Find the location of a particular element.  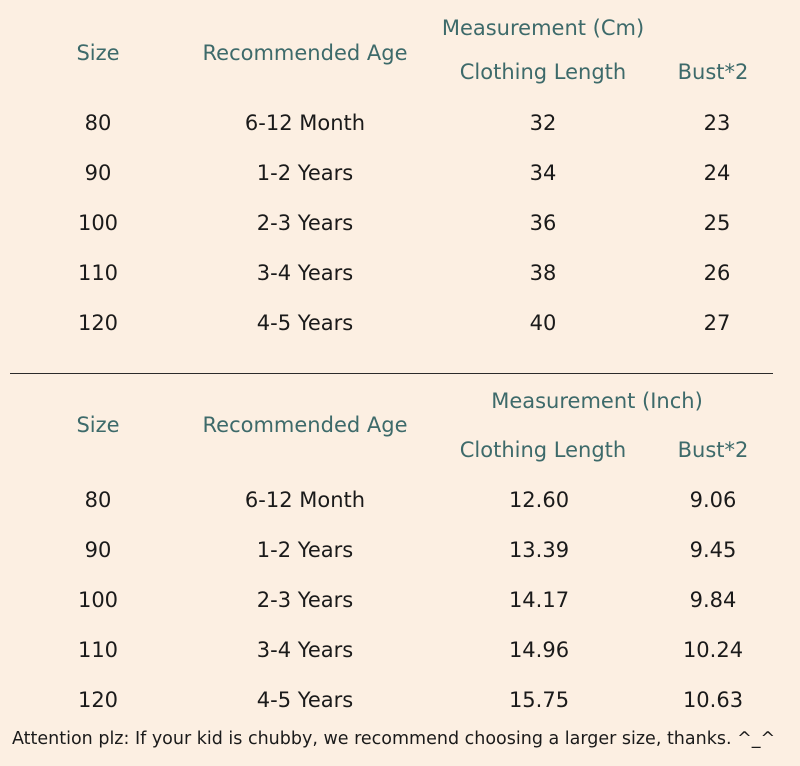

bust-value: 23 is located at coordinates (717, 123).